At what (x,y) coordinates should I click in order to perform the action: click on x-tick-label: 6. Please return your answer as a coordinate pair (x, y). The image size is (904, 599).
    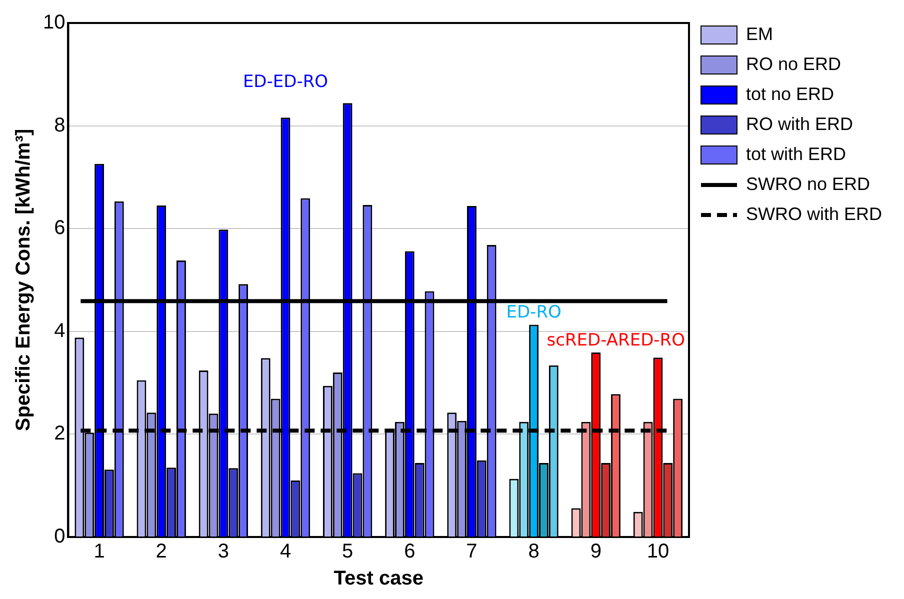
    Looking at the image, I should click on (410, 551).